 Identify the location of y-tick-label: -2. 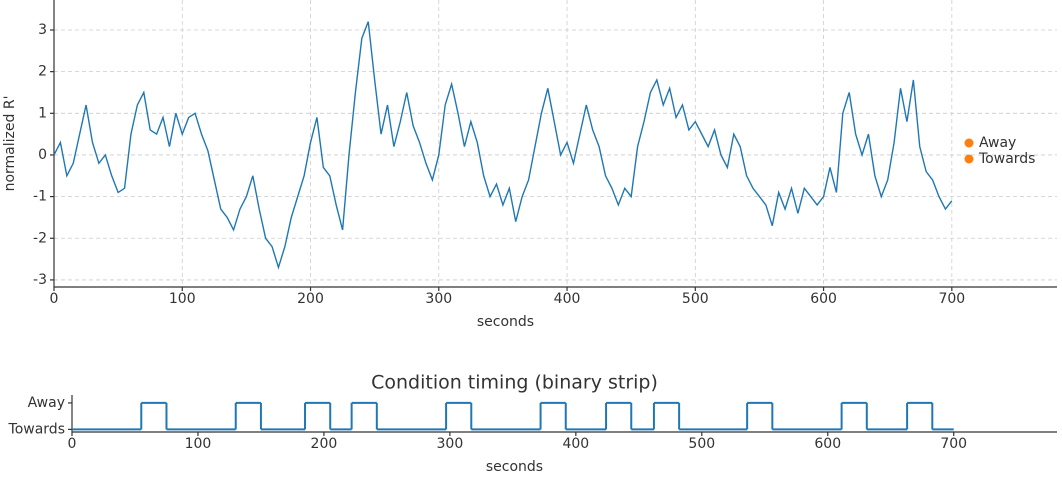
(40, 238).